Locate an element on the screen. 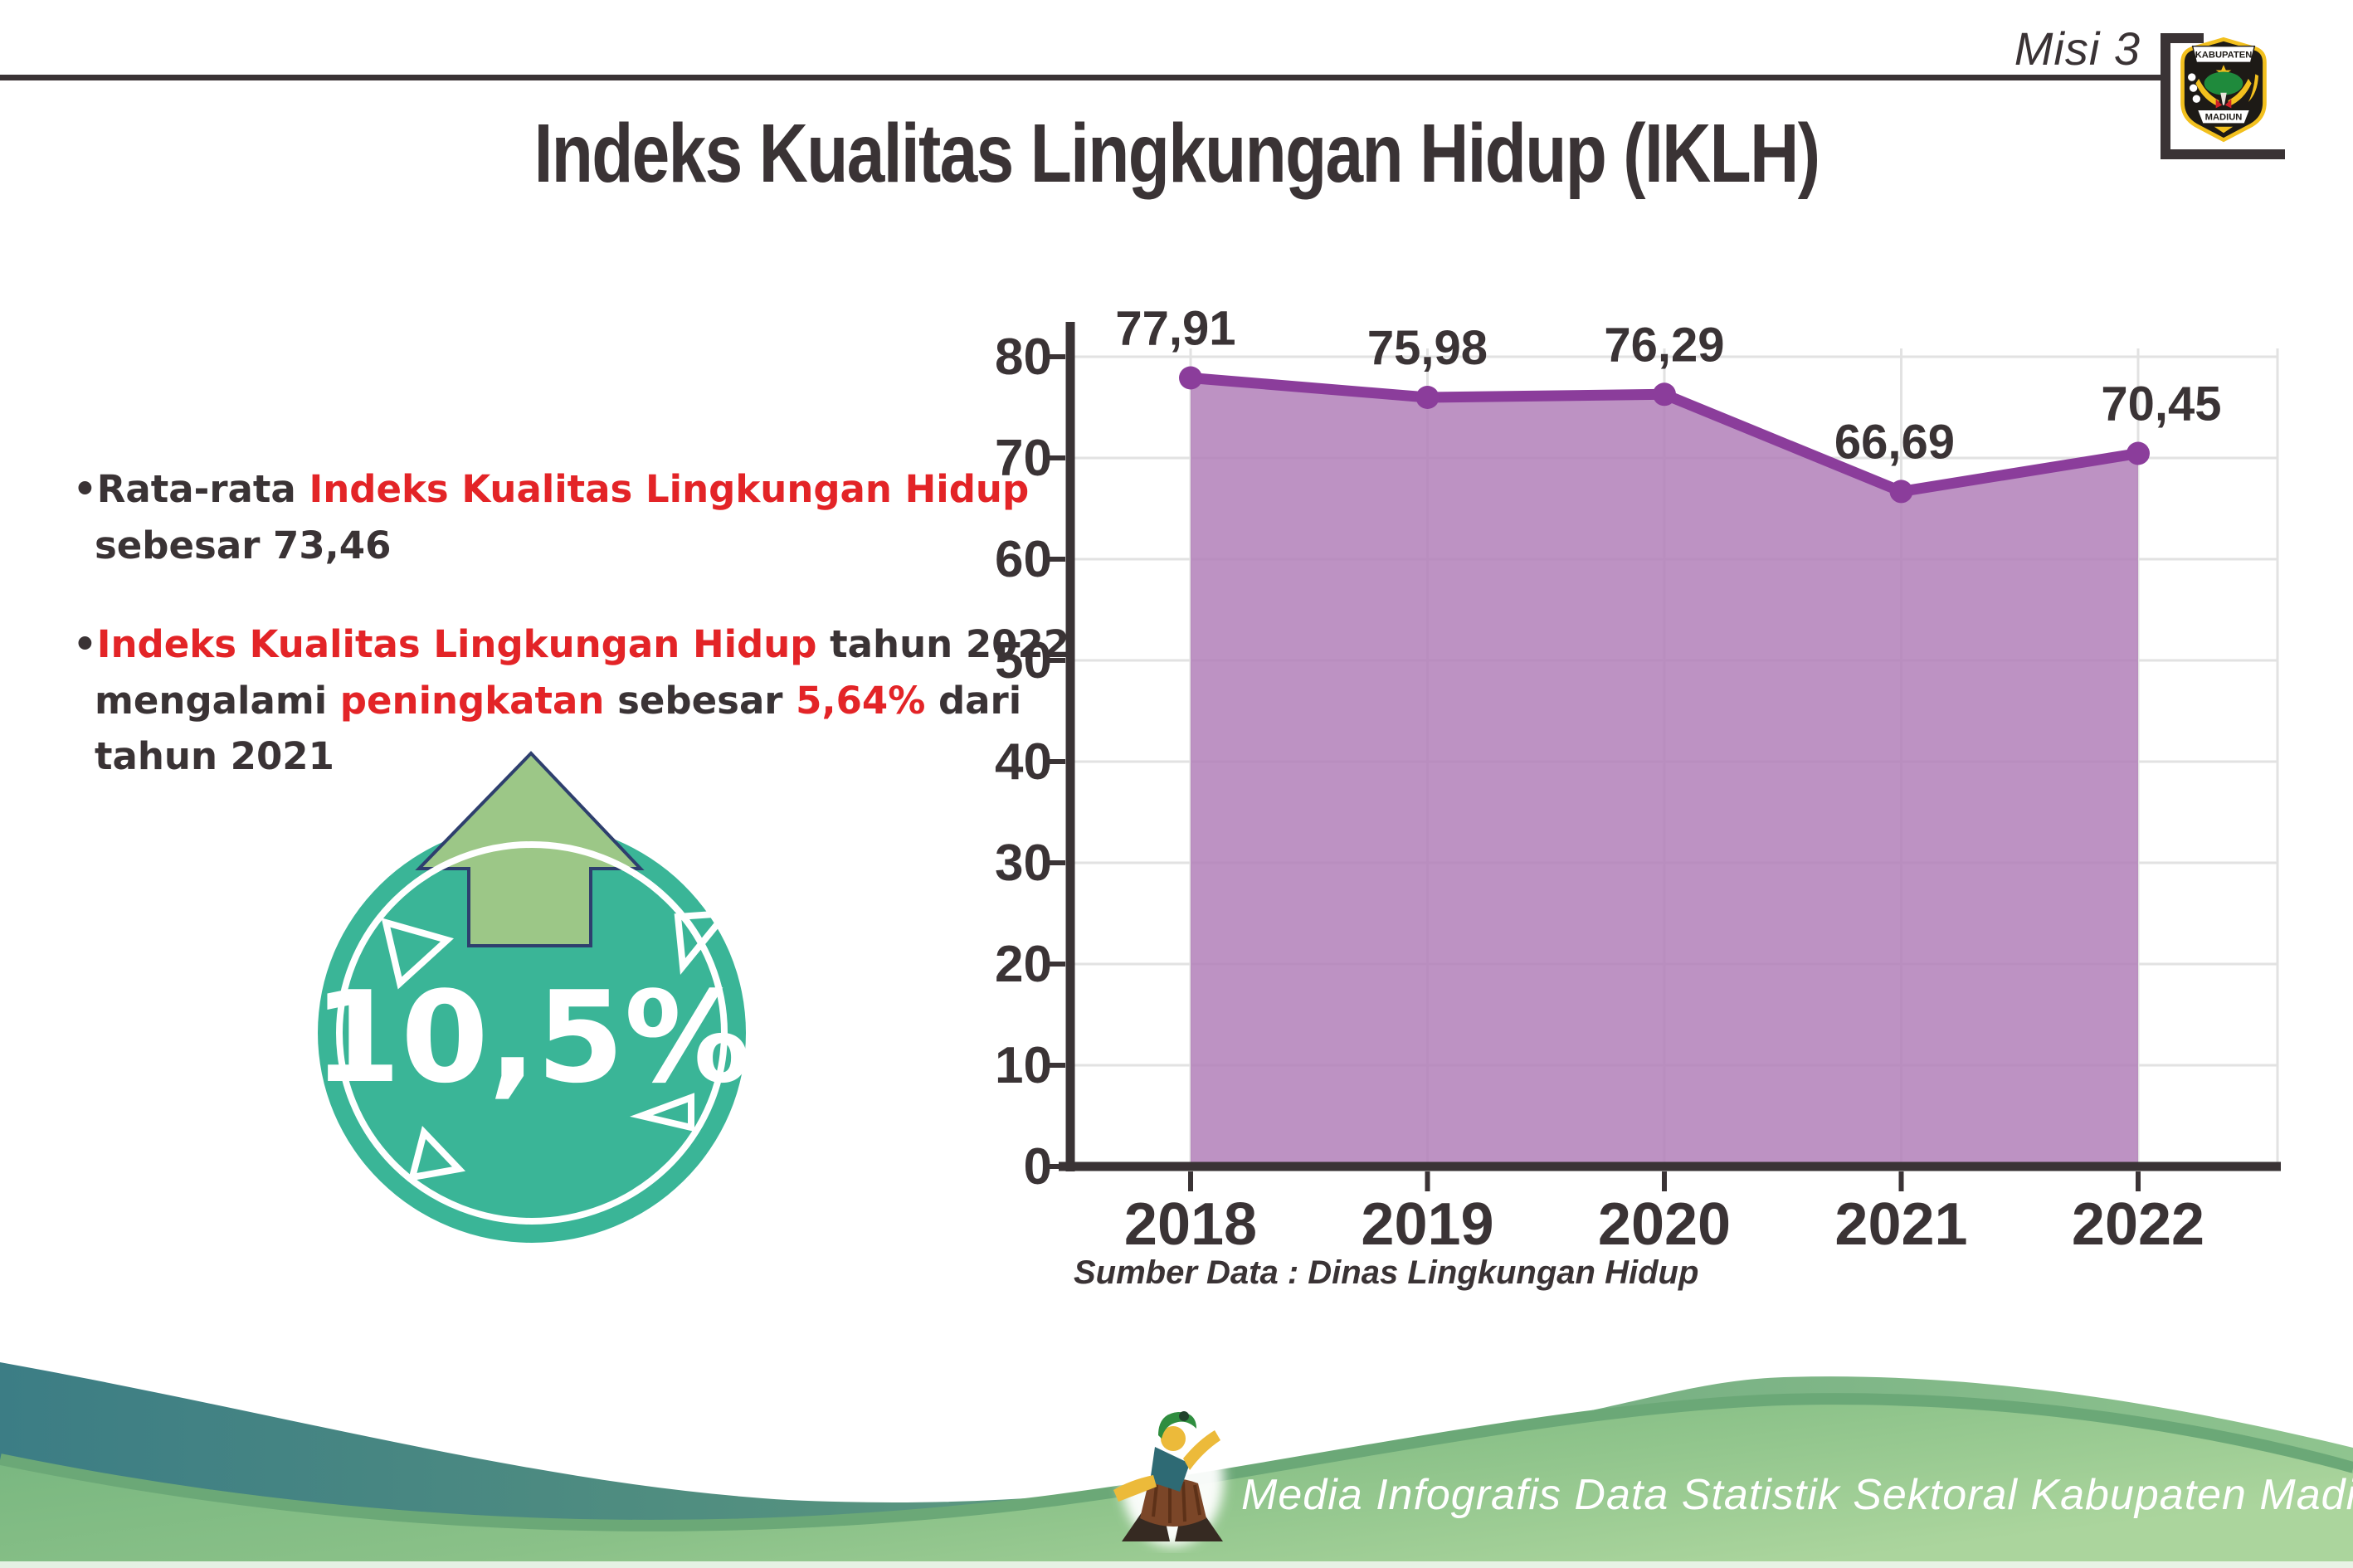  dancer-mascot-icon is located at coordinates (1168, 1478).